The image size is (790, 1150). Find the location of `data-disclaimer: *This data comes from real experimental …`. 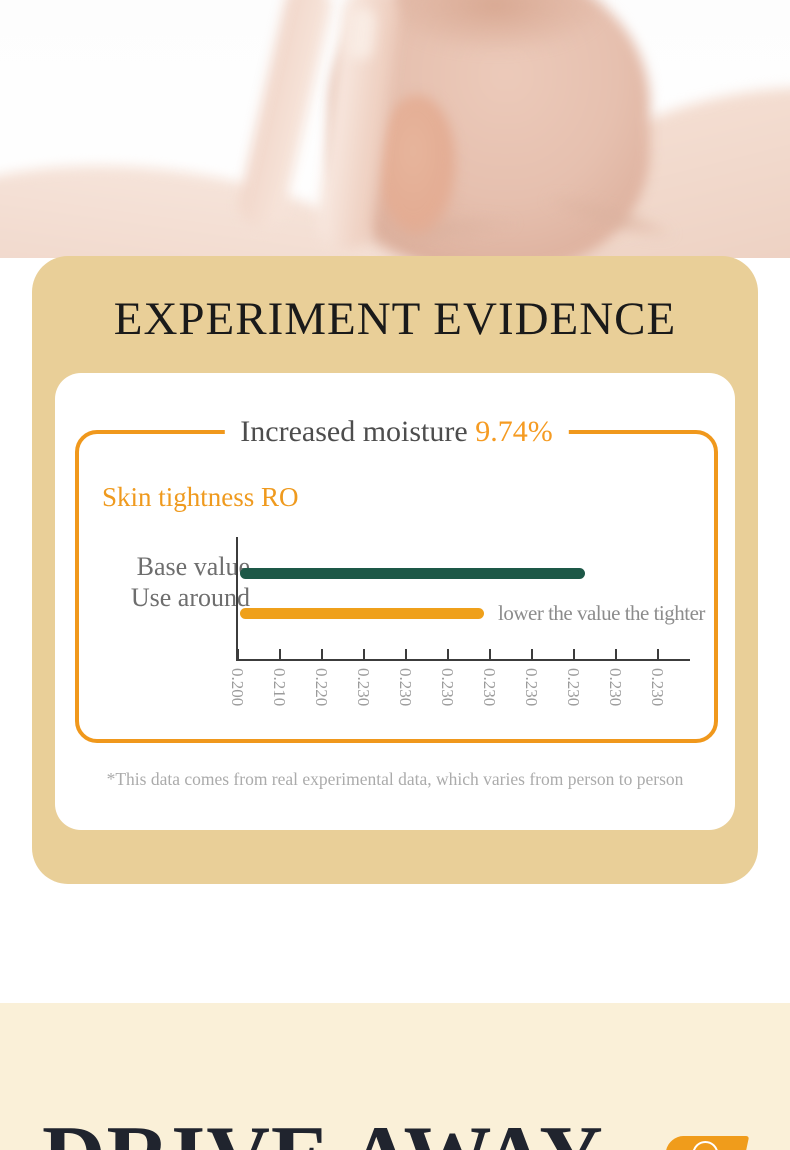

data-disclaimer: *This data comes from real experimental … is located at coordinates (395, 779).